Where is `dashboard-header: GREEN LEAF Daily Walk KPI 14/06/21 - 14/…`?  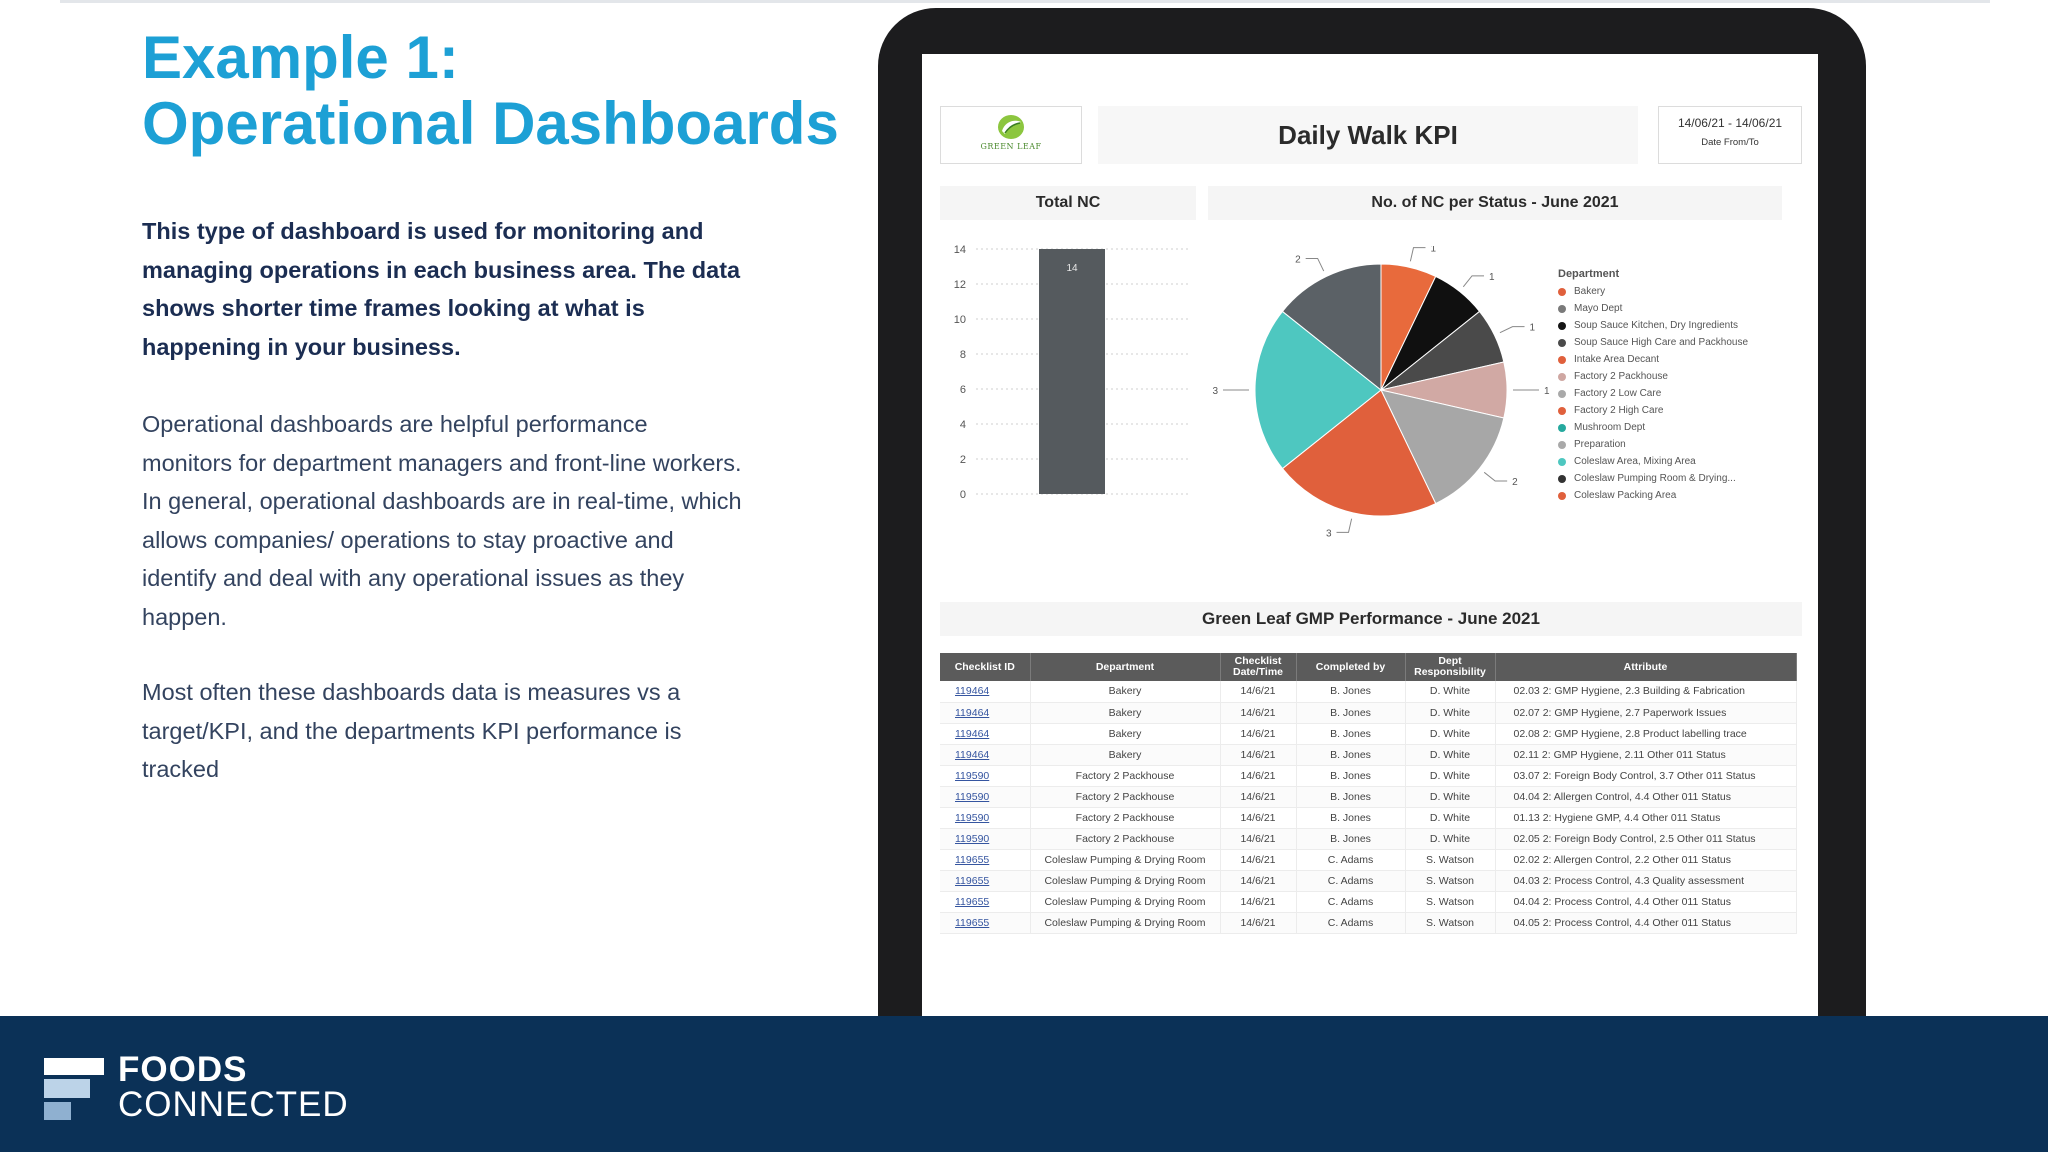
dashboard-header: GREEN LEAF Daily Walk KPI 14/06/21 - 14/… is located at coordinates (1371, 135).